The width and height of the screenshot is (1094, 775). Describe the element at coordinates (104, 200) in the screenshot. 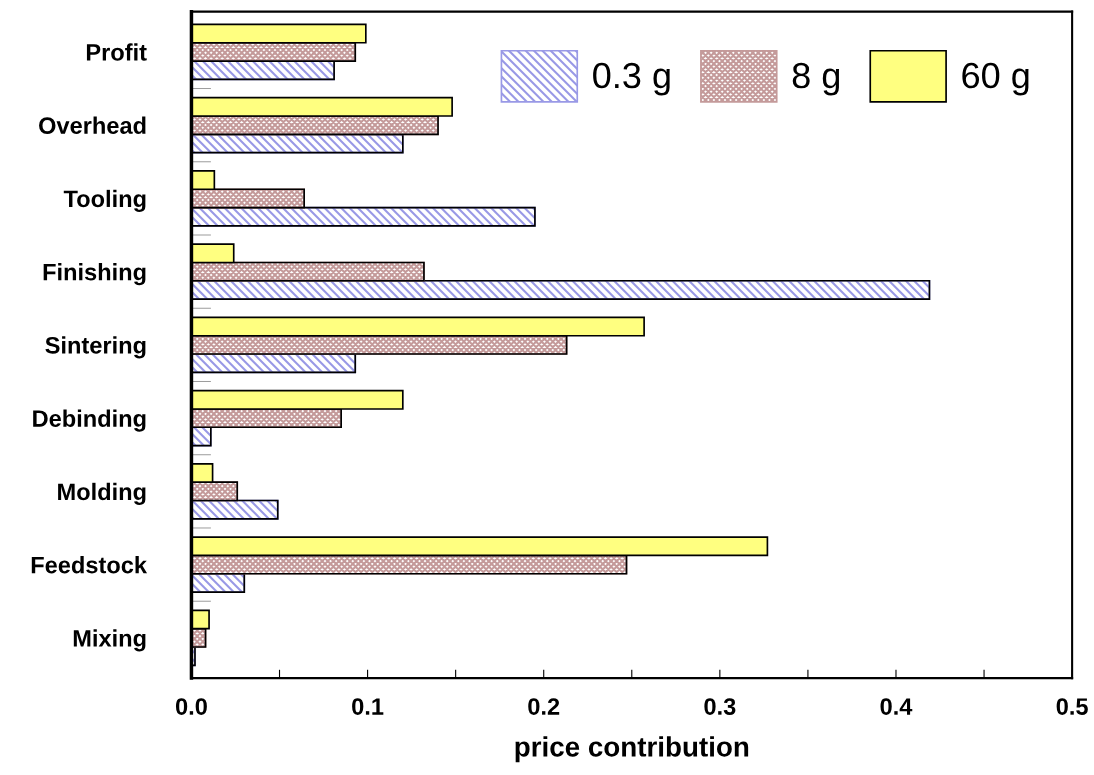

I see `y-tick-label: Tooling` at that location.